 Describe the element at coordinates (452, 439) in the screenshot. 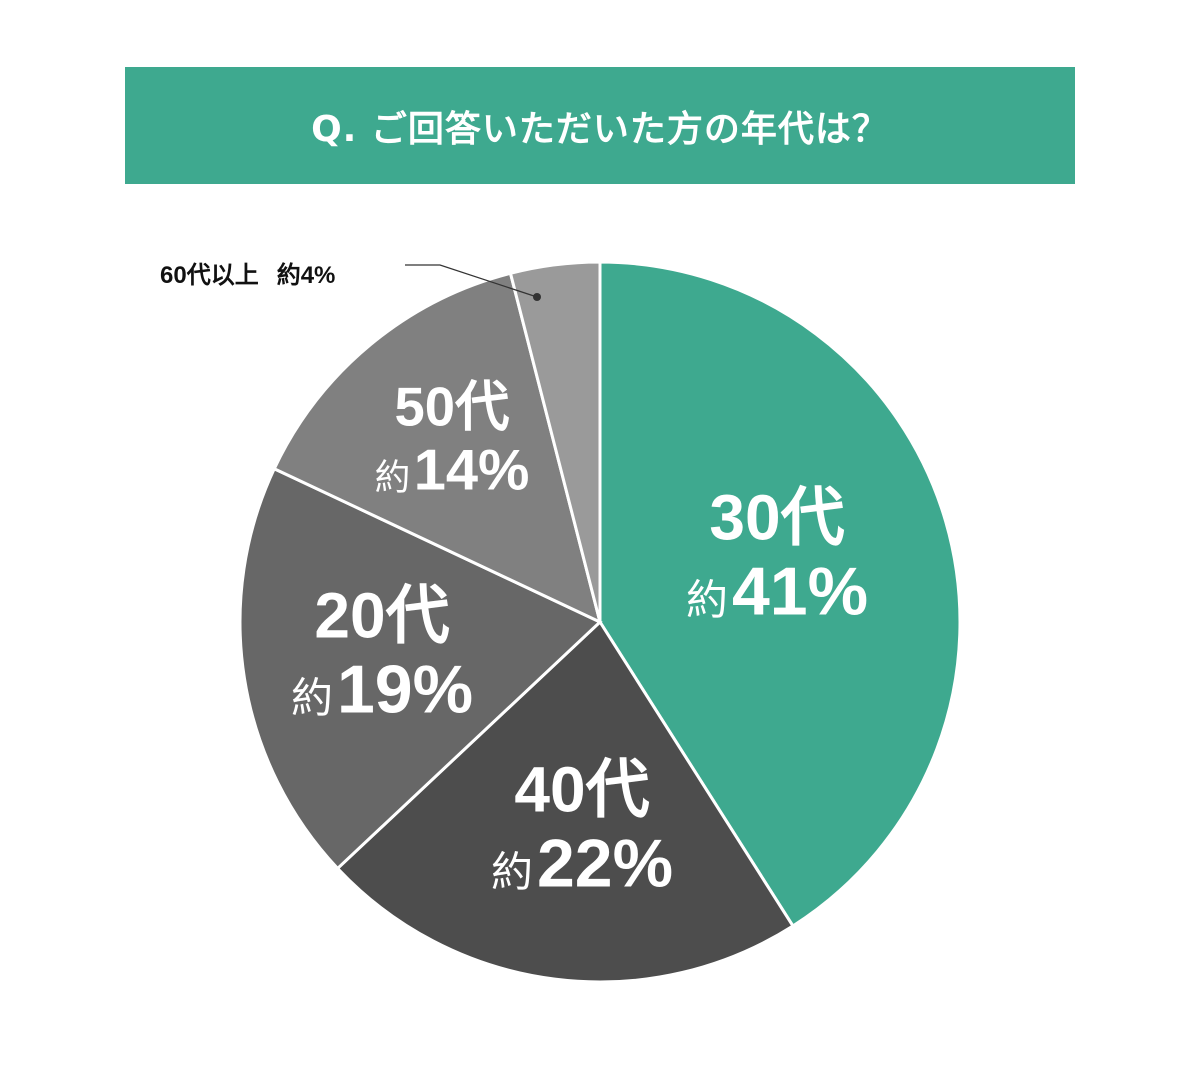

I see `slice-label-50s: 50代 約14%` at that location.